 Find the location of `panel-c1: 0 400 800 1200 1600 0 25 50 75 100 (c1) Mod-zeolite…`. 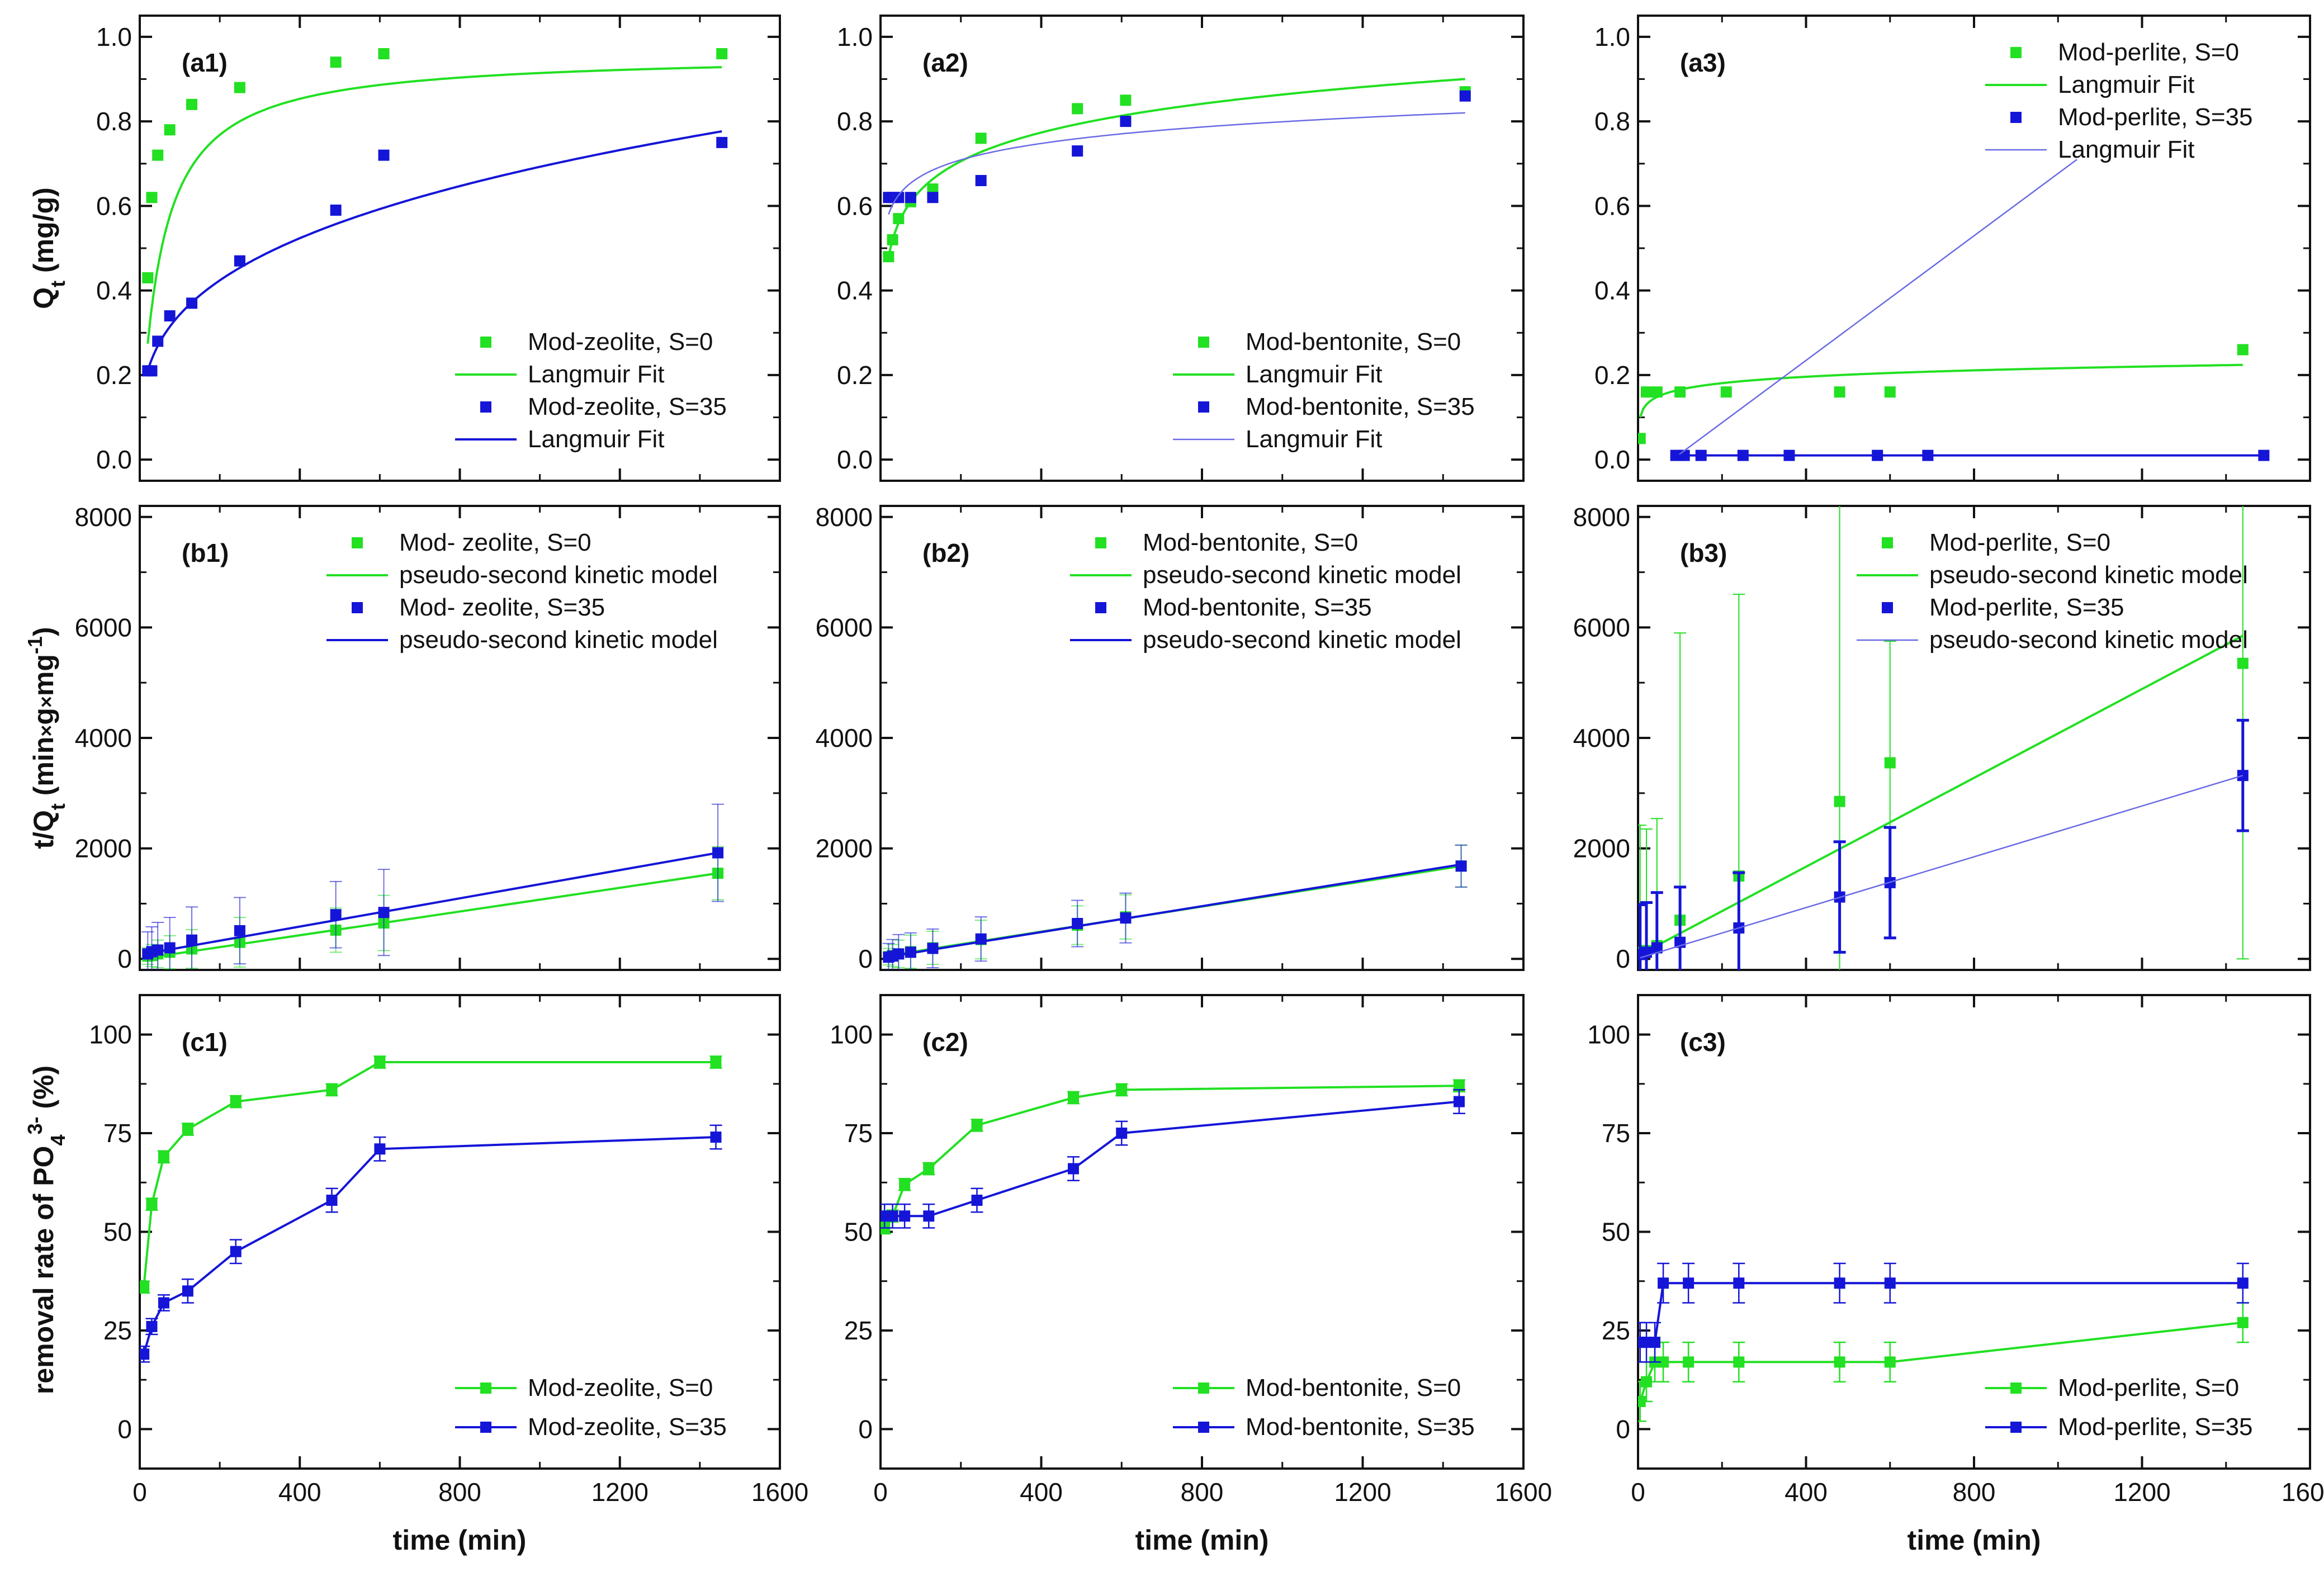

panel-c1: 0 400 800 1200 1600 0 25 50 75 100 (c1) Mod-zeolite… is located at coordinates (448, 1251).